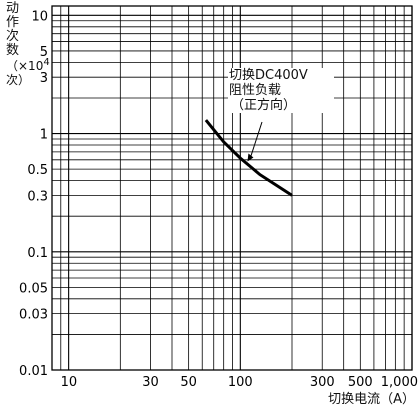  What do you see at coordinates (371, 399) in the screenshot?
I see `x-axis-title: 切换电流（A）` at bounding box center [371, 399].